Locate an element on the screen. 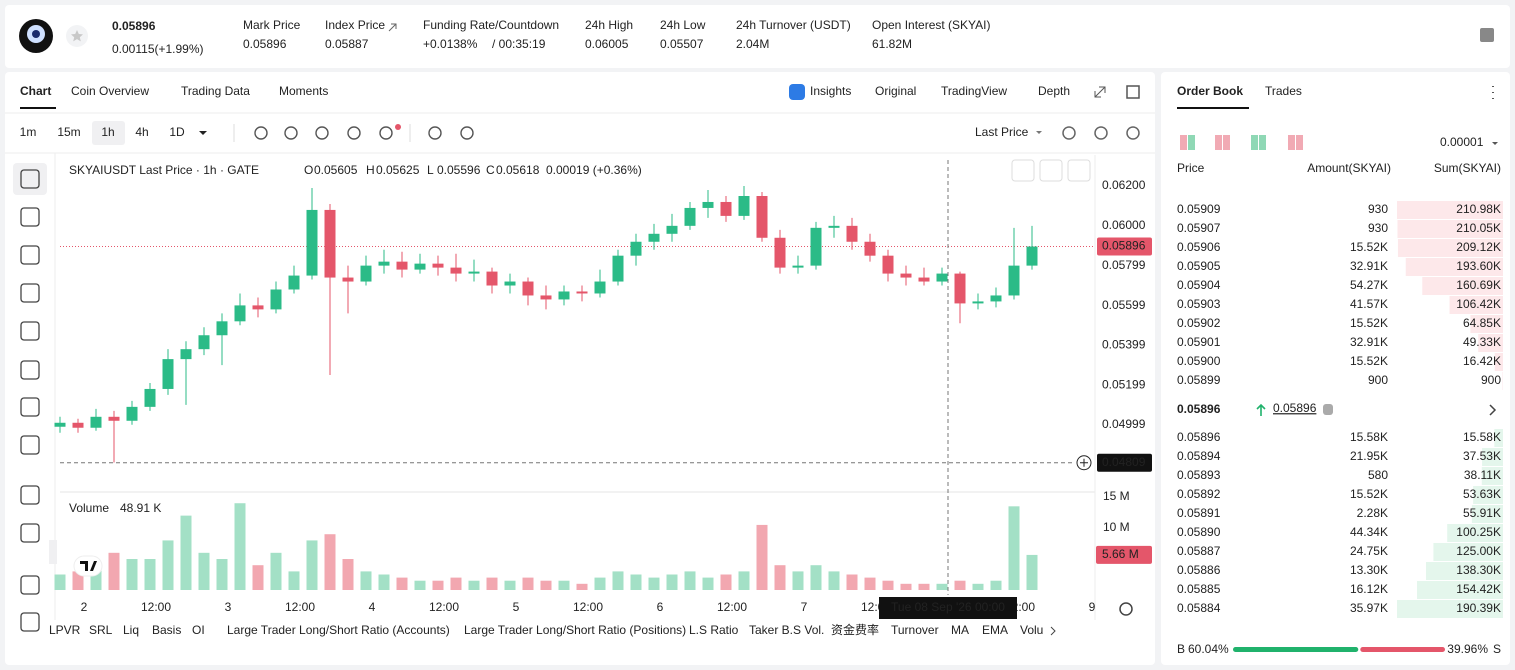  chart-tab: Trading Data is located at coordinates (215, 91).